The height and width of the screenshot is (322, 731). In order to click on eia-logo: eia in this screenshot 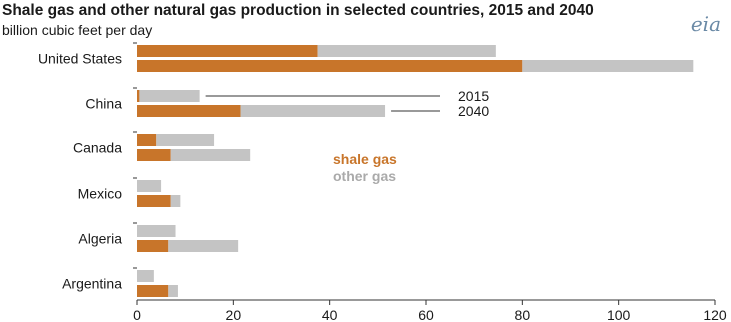, I will do `click(705, 24)`.